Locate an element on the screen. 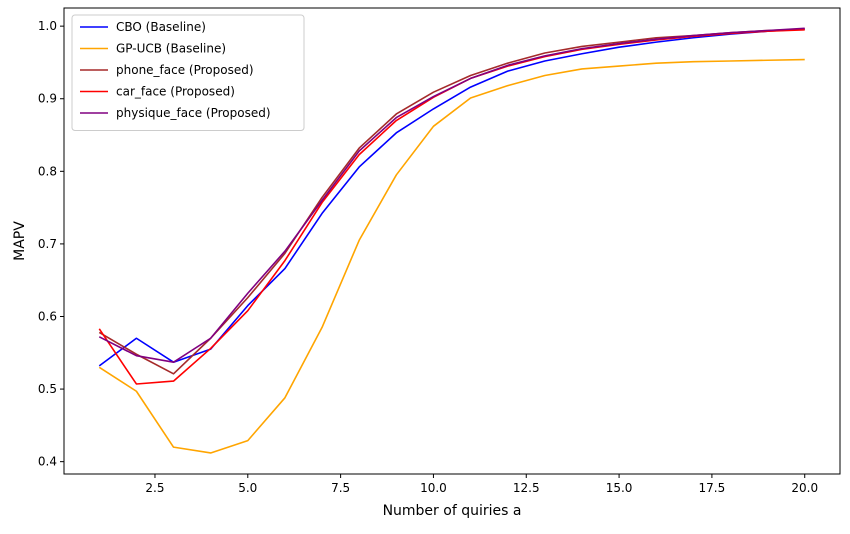 The image size is (850, 534). legend-label: physique_face (Proposed) is located at coordinates (193, 113).